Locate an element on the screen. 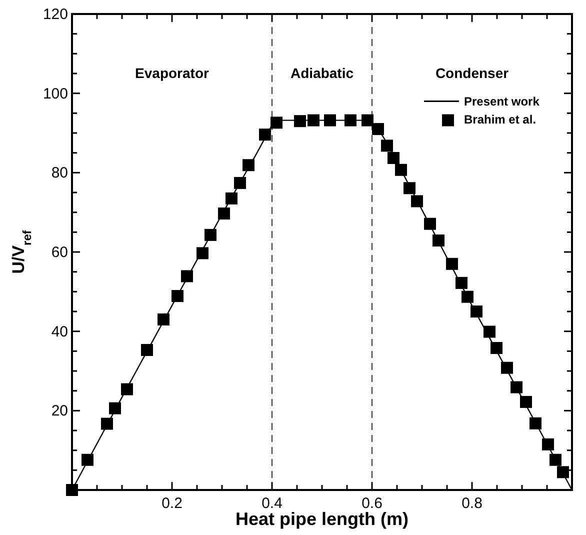  y-tick-label: 40 is located at coordinates (59, 331).